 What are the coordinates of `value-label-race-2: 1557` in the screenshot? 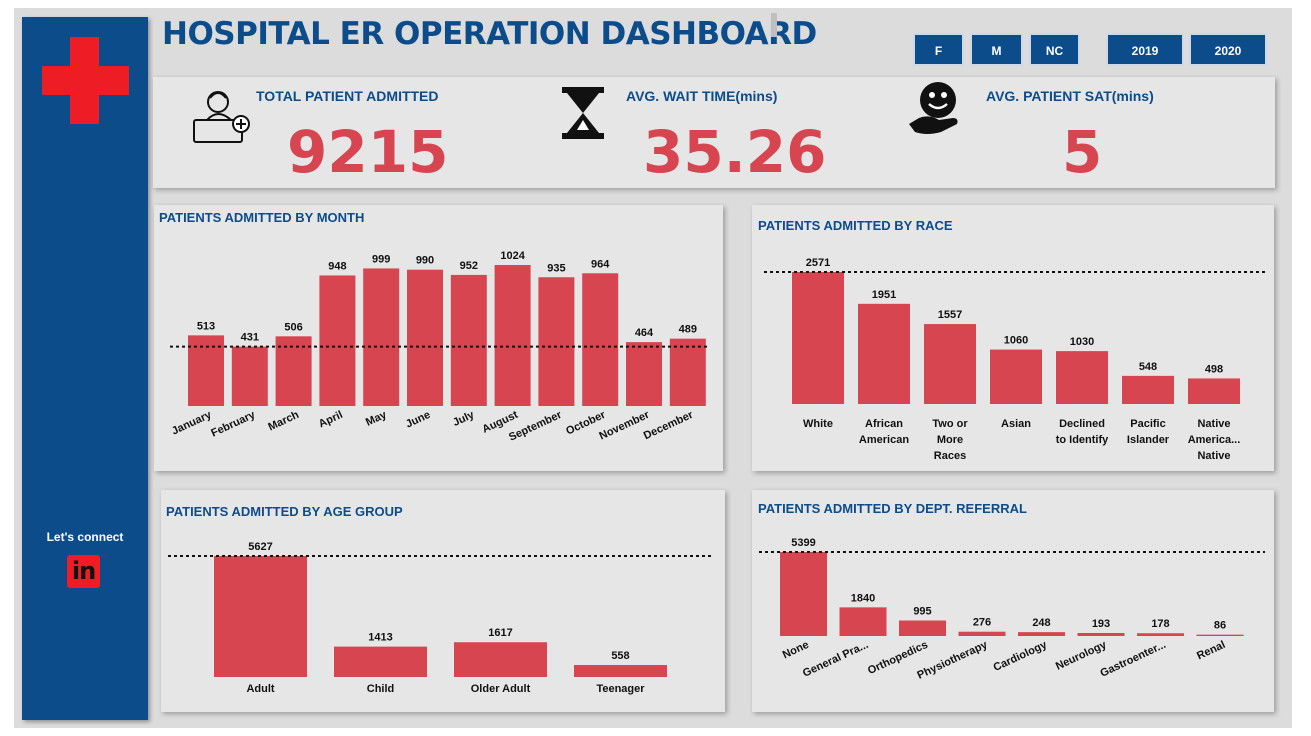 It's located at (950, 315).